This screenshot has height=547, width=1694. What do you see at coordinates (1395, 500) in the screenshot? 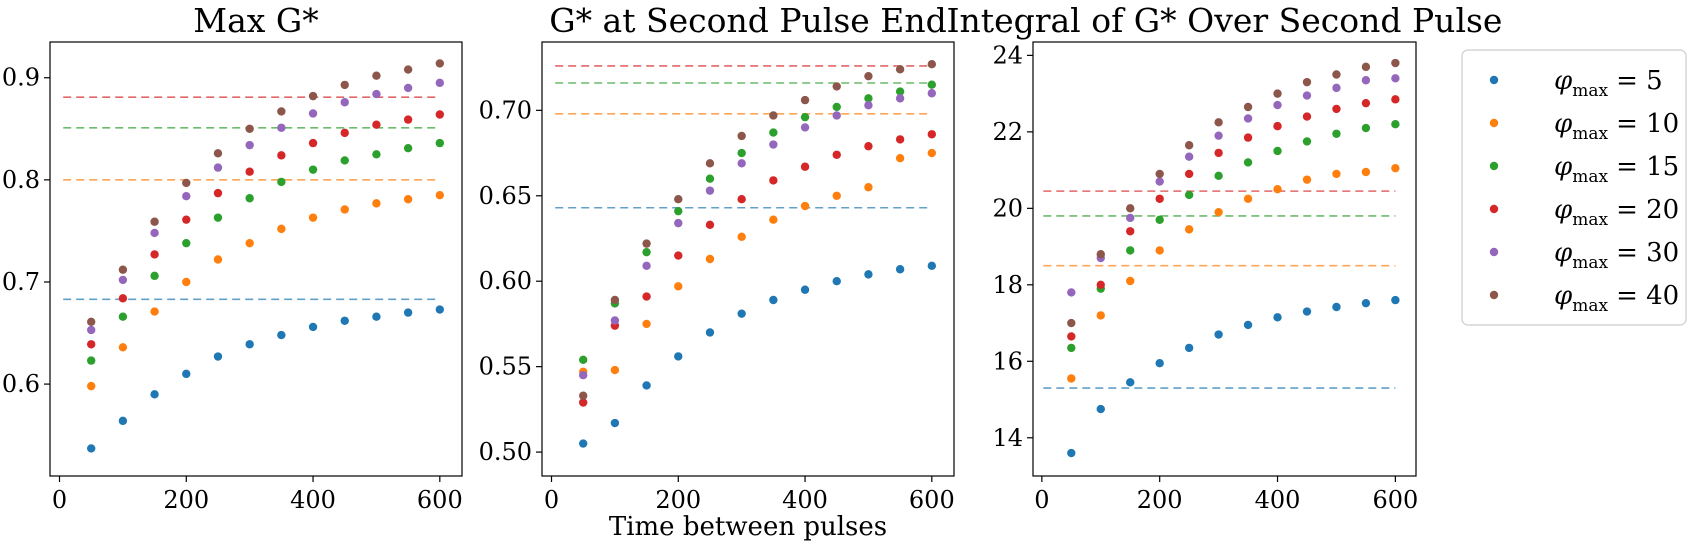
I see `x-tick-label: 600` at bounding box center [1395, 500].